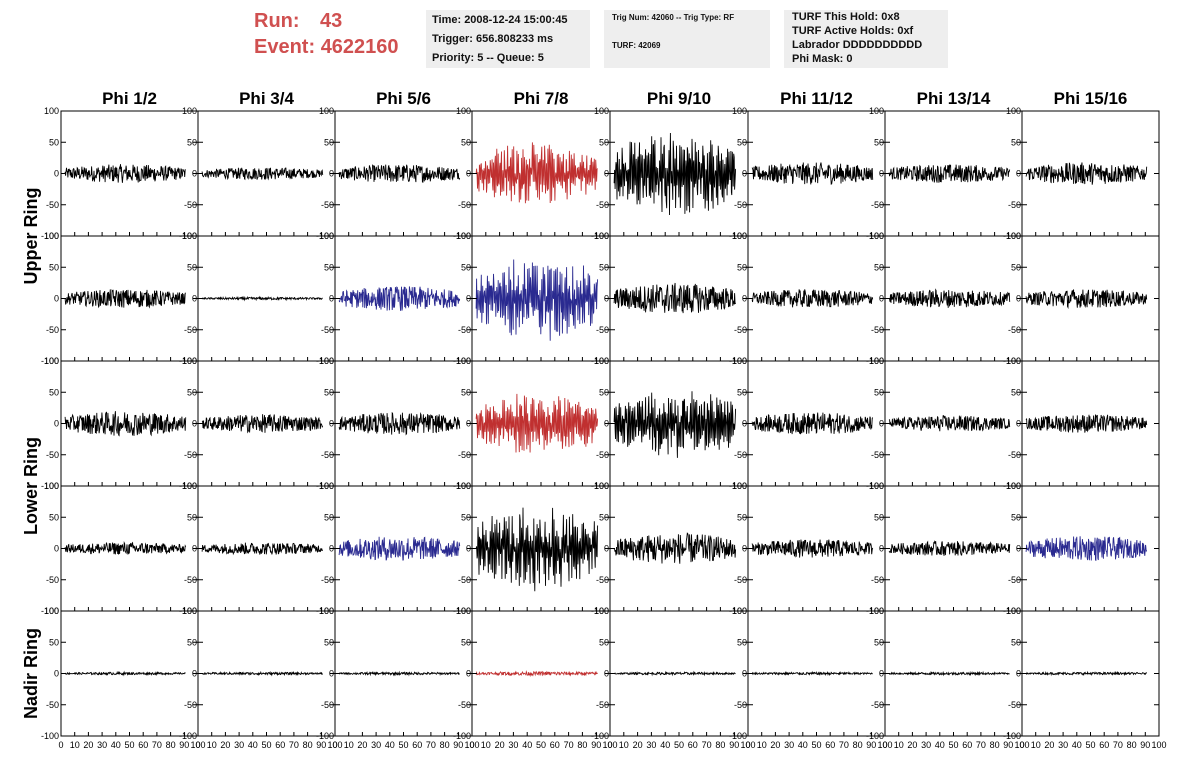 The width and height of the screenshot is (1196, 772). What do you see at coordinates (879, 517) in the screenshot?
I see `ytick-label-right-r4-c6-1: 50` at bounding box center [879, 517].